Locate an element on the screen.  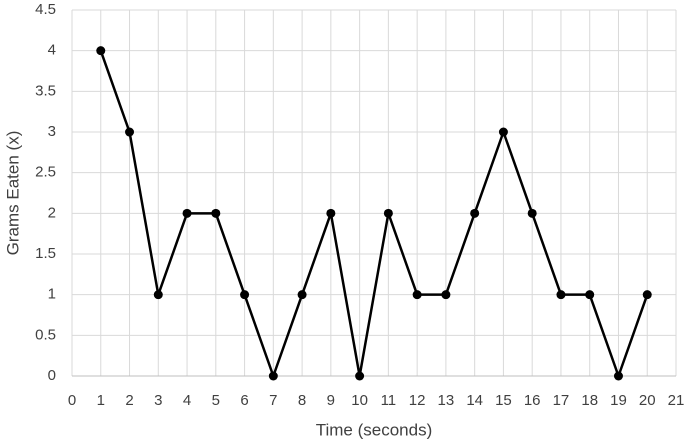
x-tick-label: 10 is located at coordinates (359, 400).